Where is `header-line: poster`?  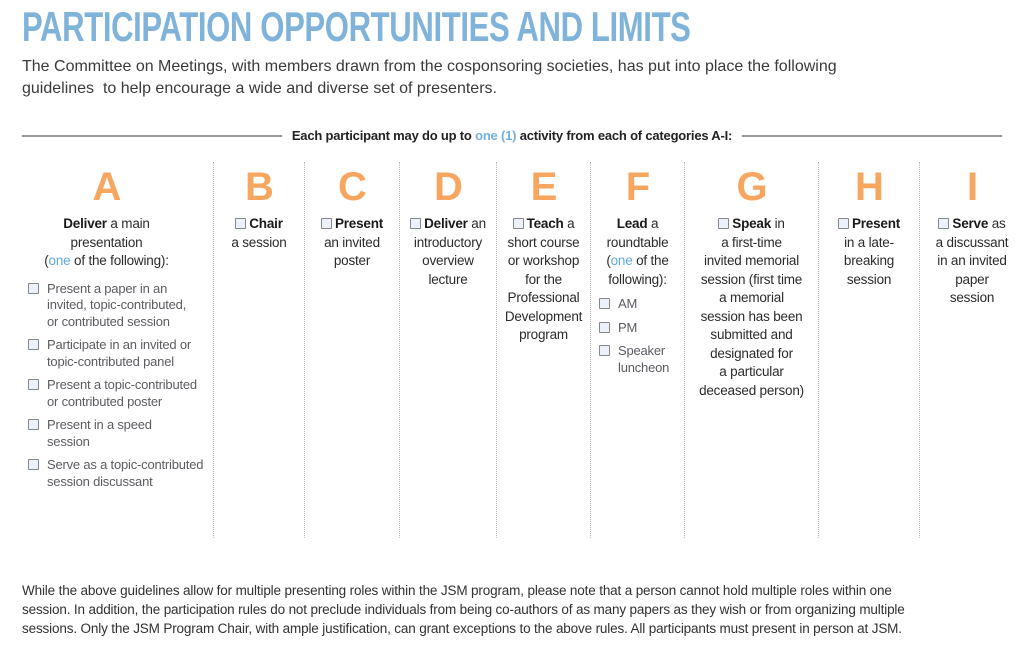 header-line: poster is located at coordinates (352, 261).